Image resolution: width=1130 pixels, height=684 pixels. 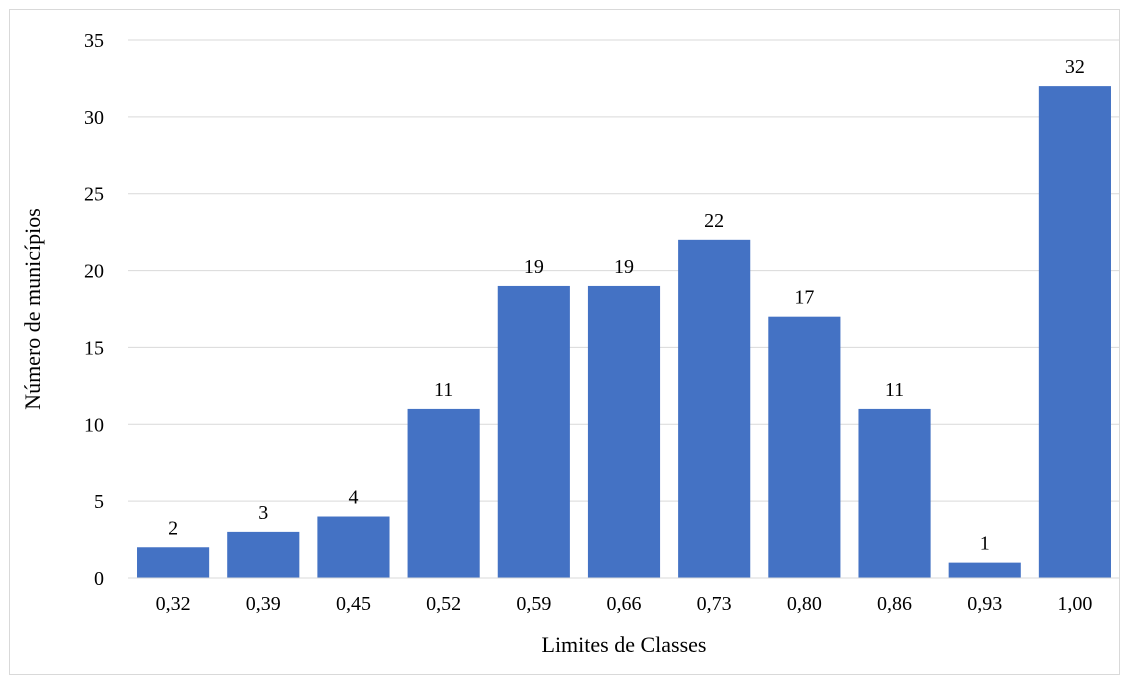 What do you see at coordinates (714, 221) in the screenshot?
I see `data-label: 22` at bounding box center [714, 221].